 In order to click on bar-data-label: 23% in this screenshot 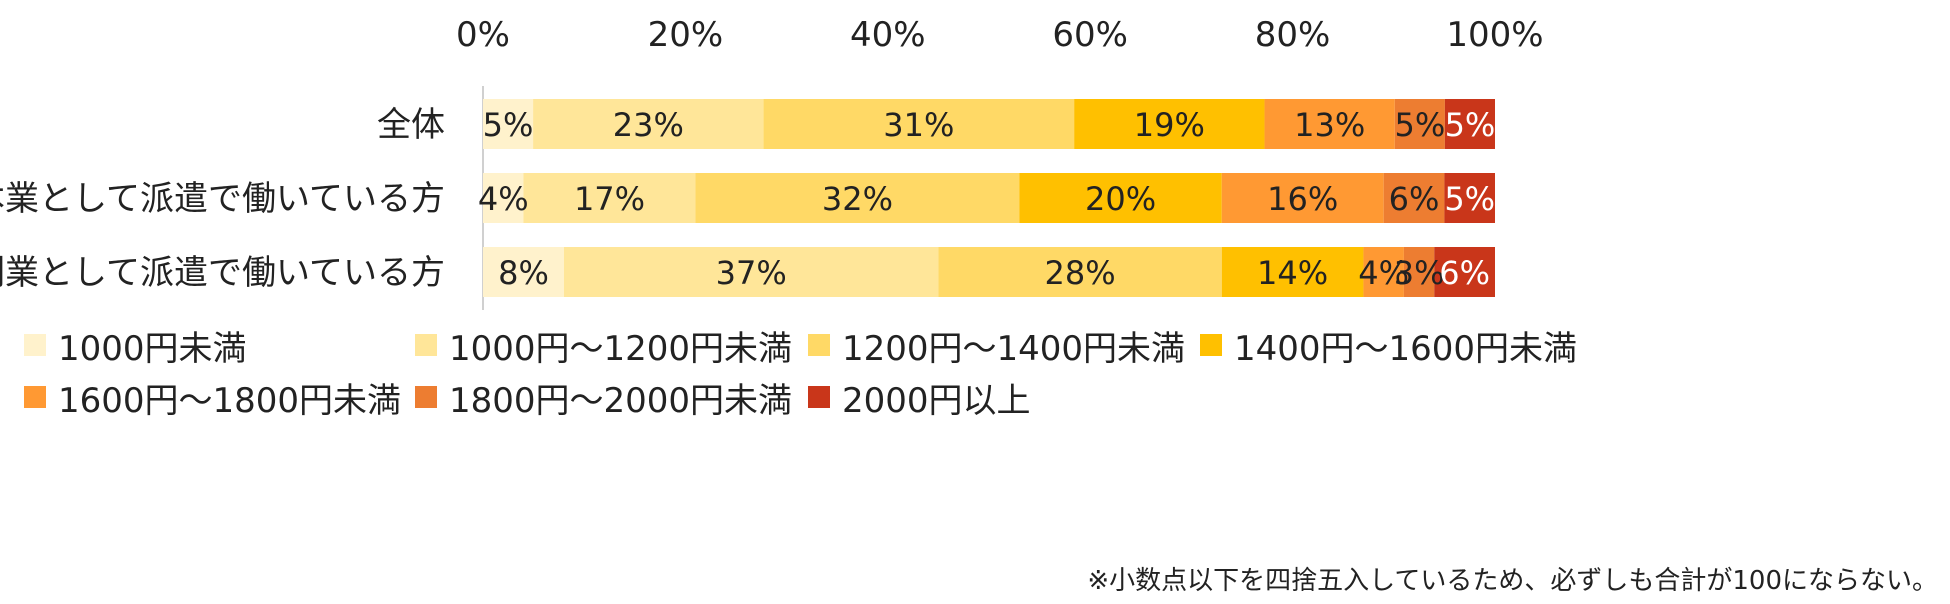, I will do `click(648, 125)`.